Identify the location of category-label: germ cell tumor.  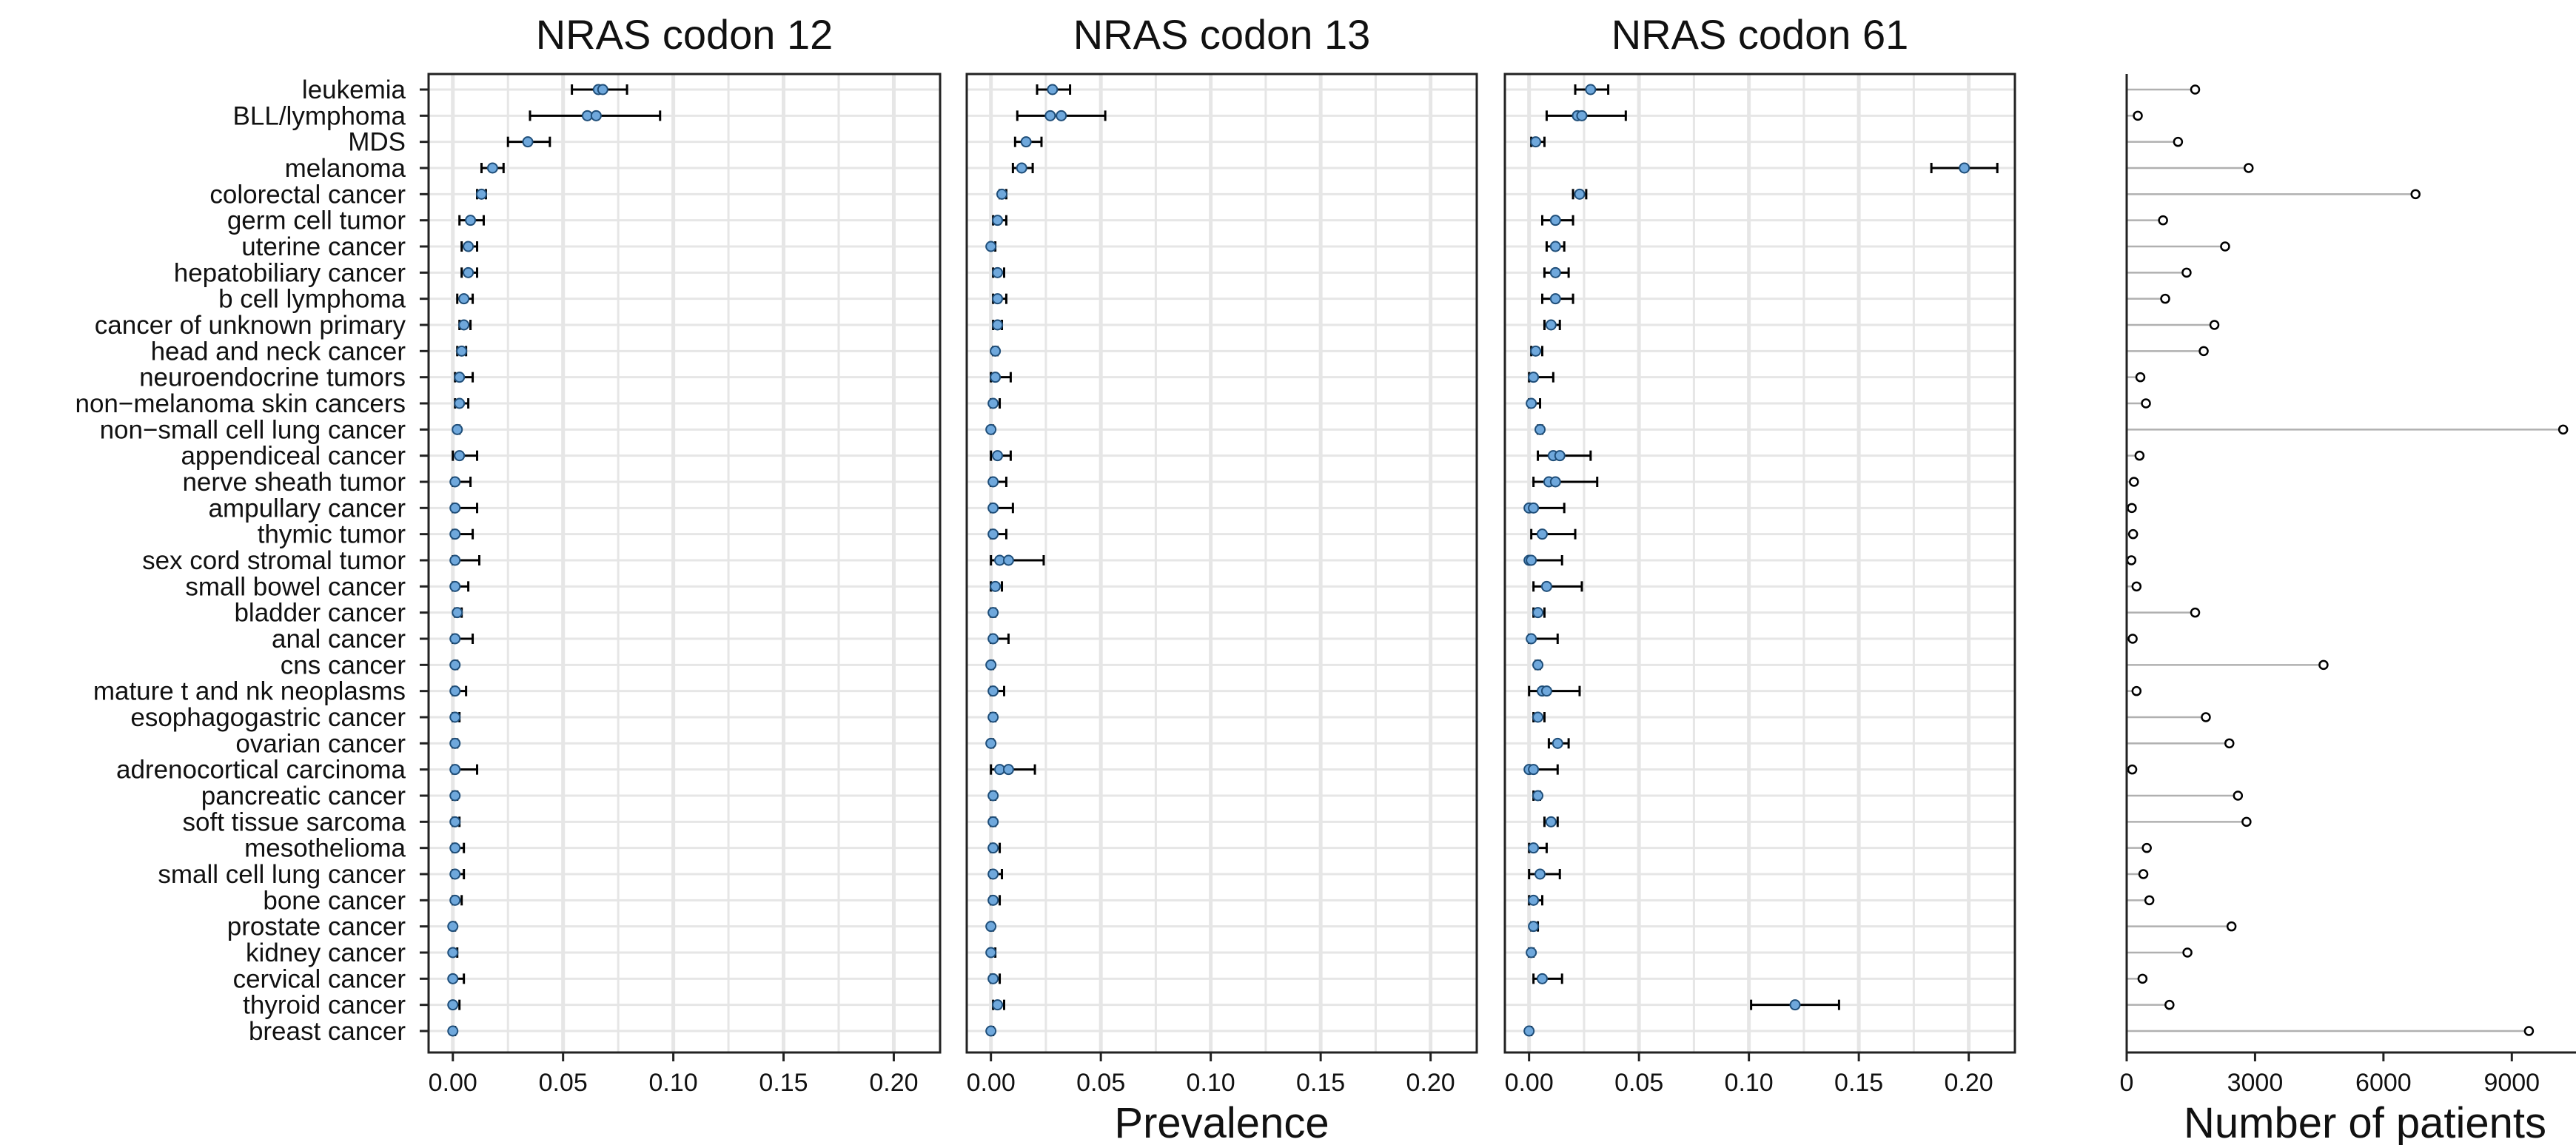
(316, 221).